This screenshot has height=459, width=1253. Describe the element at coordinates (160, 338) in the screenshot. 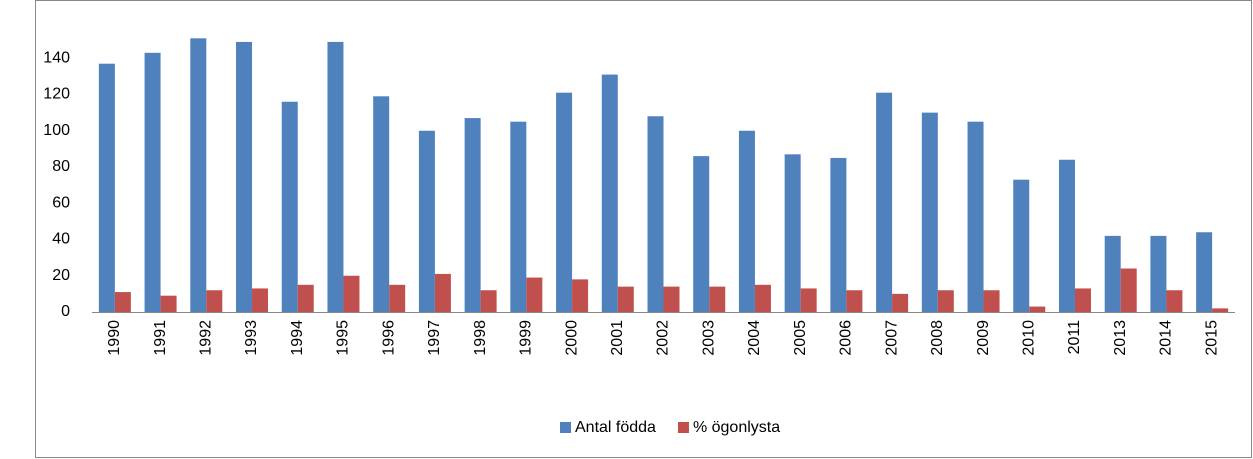

I see `x-tick-label: 1991` at that location.